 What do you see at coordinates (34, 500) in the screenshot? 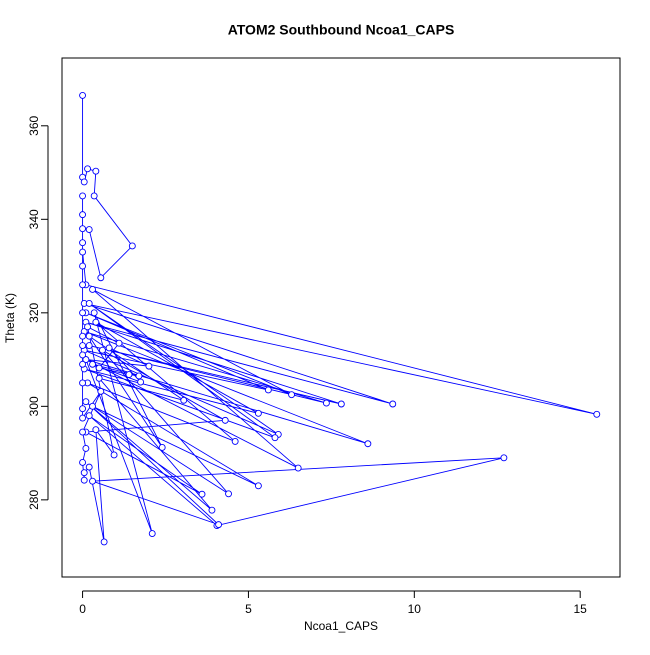
I see `y-tick-label: 280` at bounding box center [34, 500].